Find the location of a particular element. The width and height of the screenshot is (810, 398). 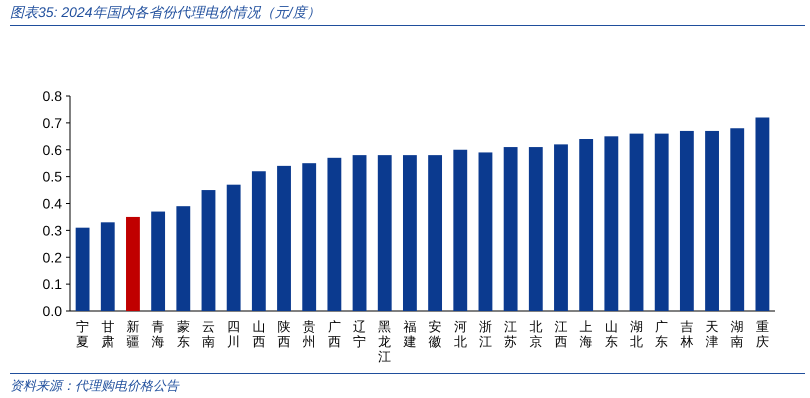

x-tick-label: 新疆 is located at coordinates (133, 334).